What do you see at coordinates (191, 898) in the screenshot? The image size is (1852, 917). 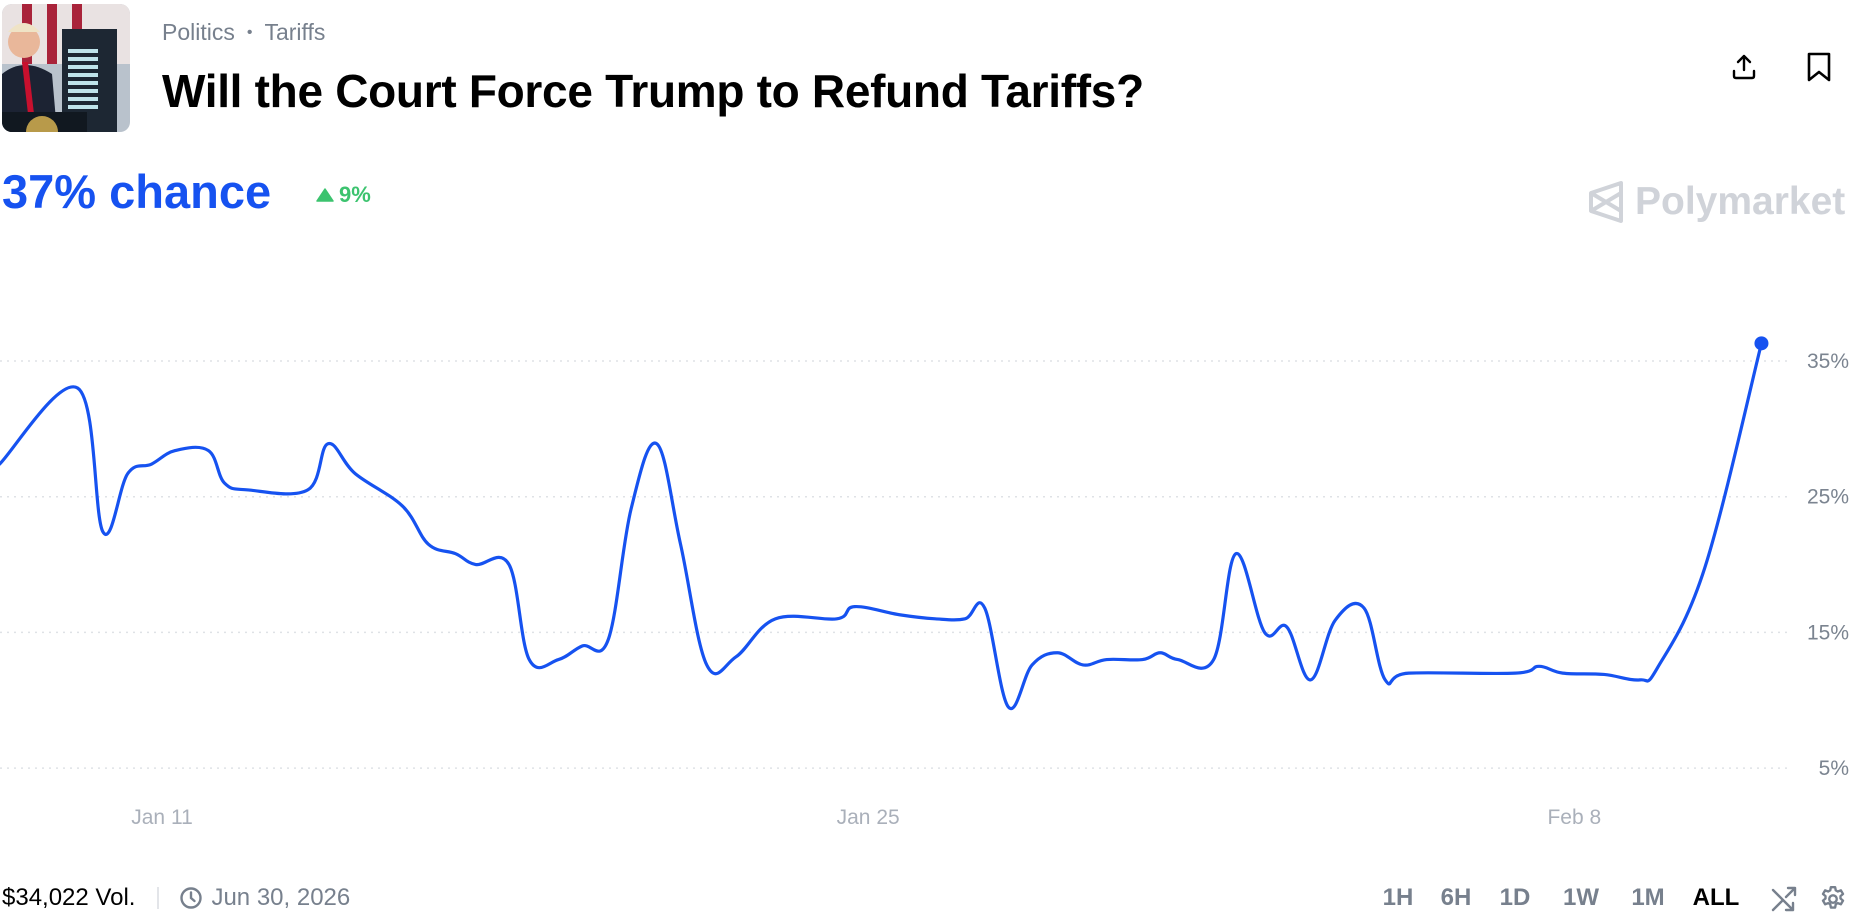 I see `clock-icon` at bounding box center [191, 898].